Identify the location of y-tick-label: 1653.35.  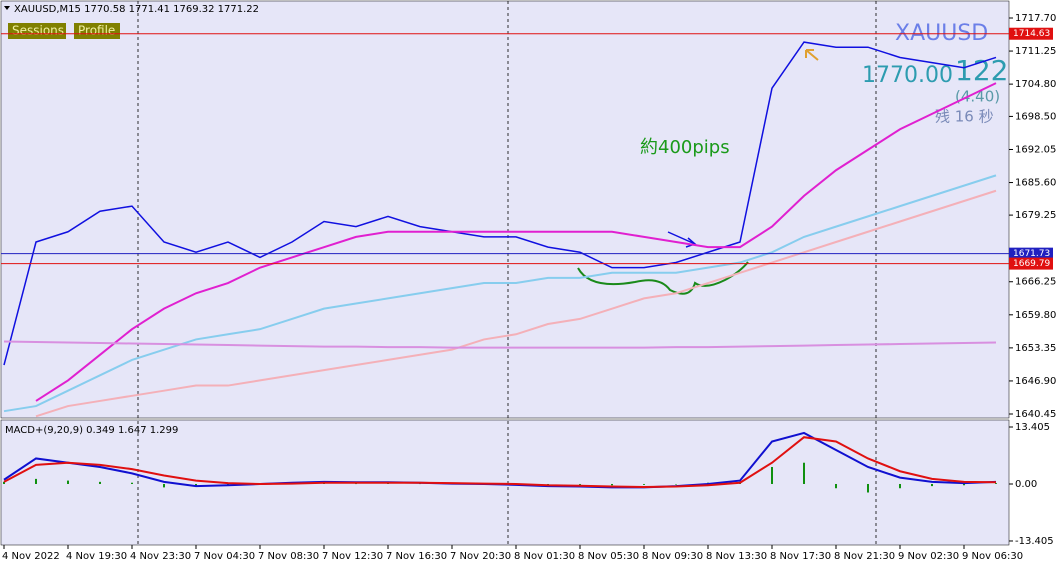
(1035, 348).